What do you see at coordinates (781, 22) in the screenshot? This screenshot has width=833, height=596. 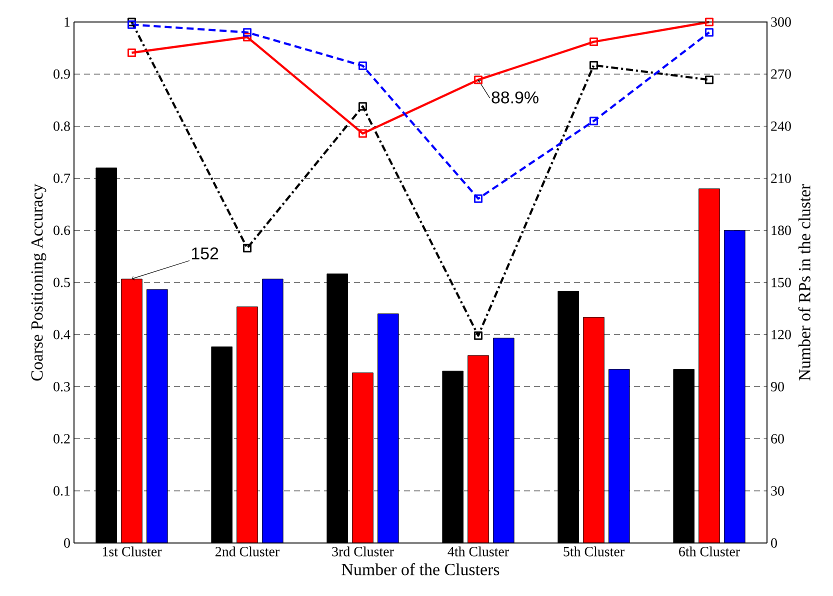 I see `y2-tick-label: 300` at bounding box center [781, 22].